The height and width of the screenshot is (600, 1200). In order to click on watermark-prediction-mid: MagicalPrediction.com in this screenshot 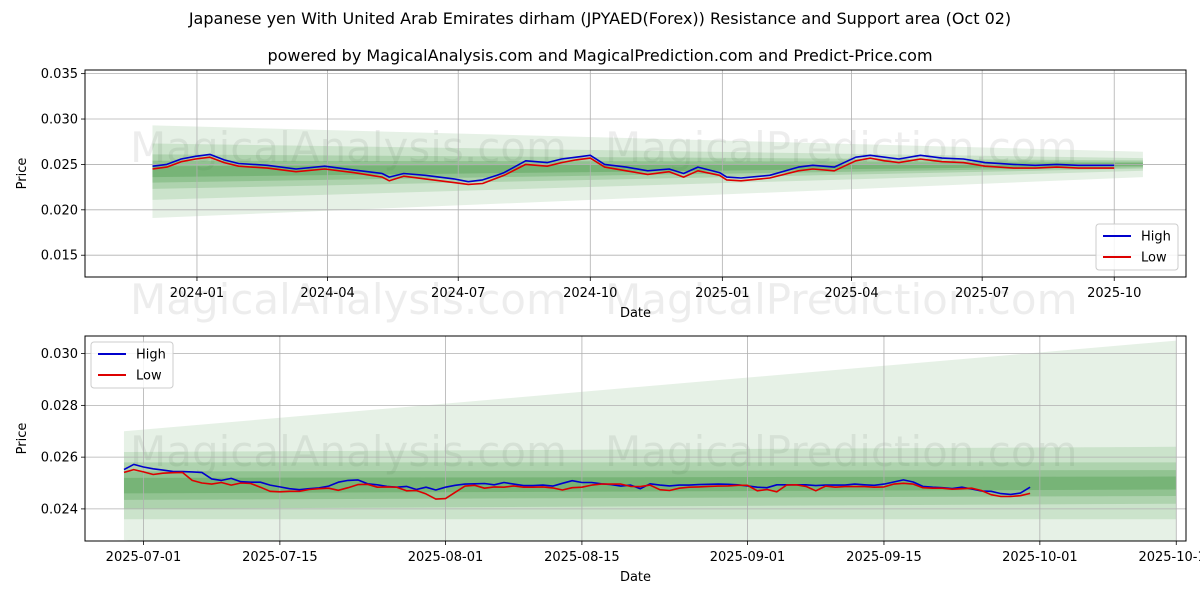, I will do `click(841, 299)`.